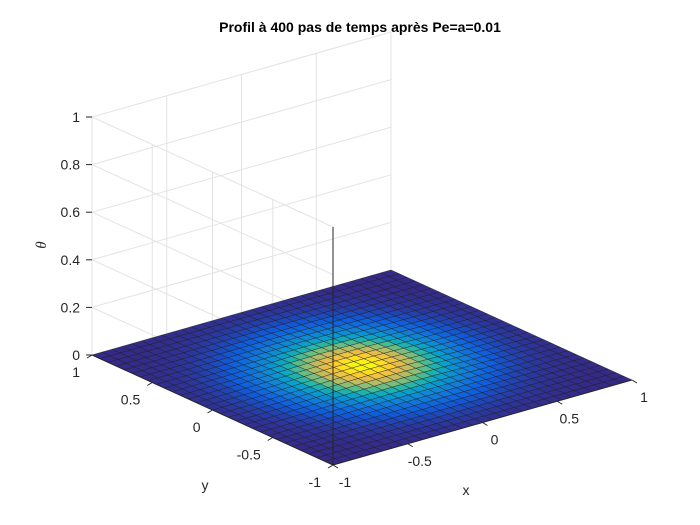 This screenshot has height=525, width=700. What do you see at coordinates (197, 427) in the screenshot?
I see `y-tick-label: 0` at bounding box center [197, 427].